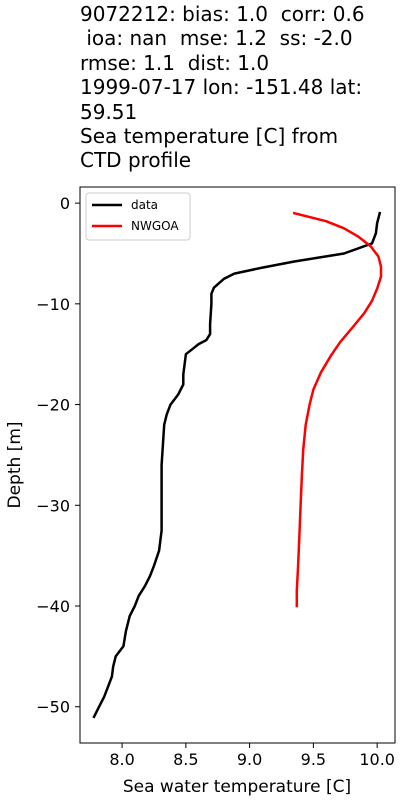 The height and width of the screenshot is (800, 400). What do you see at coordinates (175, 62) in the screenshot?
I see `title-line-3: rmse: 1.1 dist: 1.0` at bounding box center [175, 62].